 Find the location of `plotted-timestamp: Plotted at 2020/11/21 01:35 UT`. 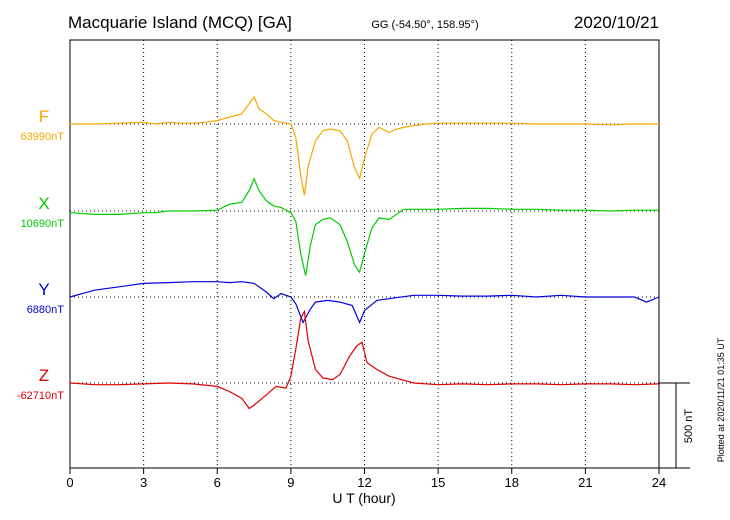

plotted-timestamp: Plotted at 2020/11/21 01:35 UT is located at coordinates (721, 399).